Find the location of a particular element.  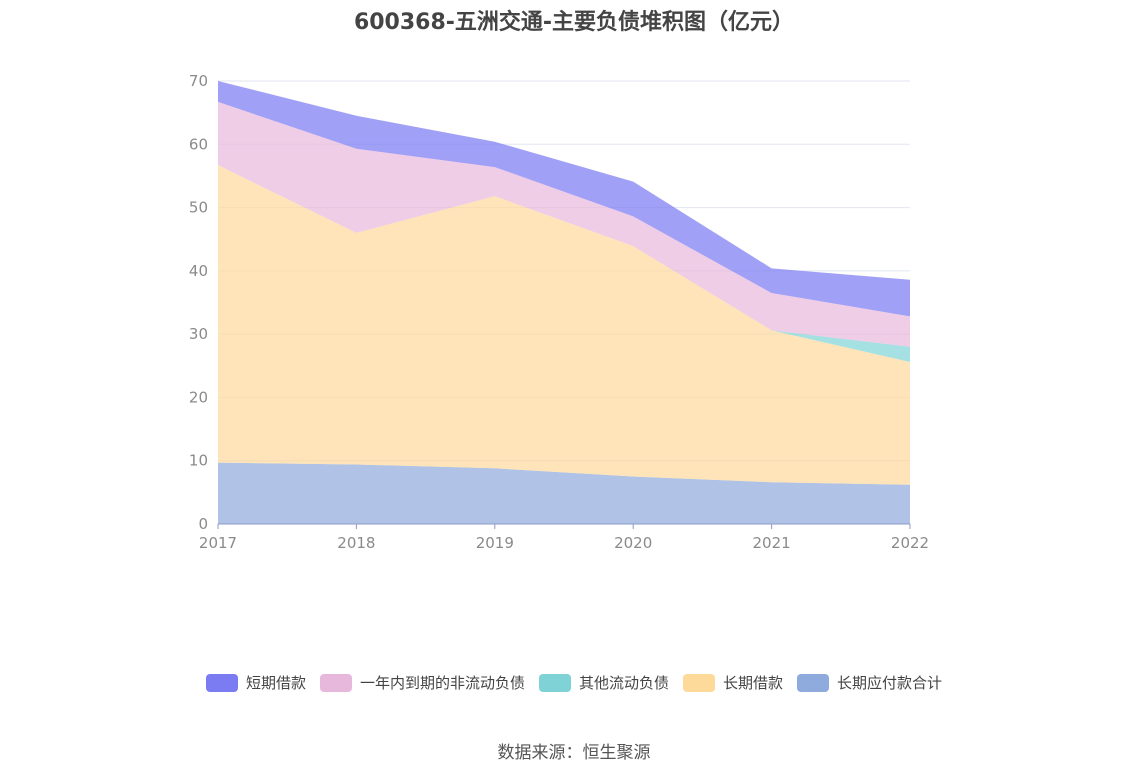

y-tick-label: 0 is located at coordinates (203, 524).